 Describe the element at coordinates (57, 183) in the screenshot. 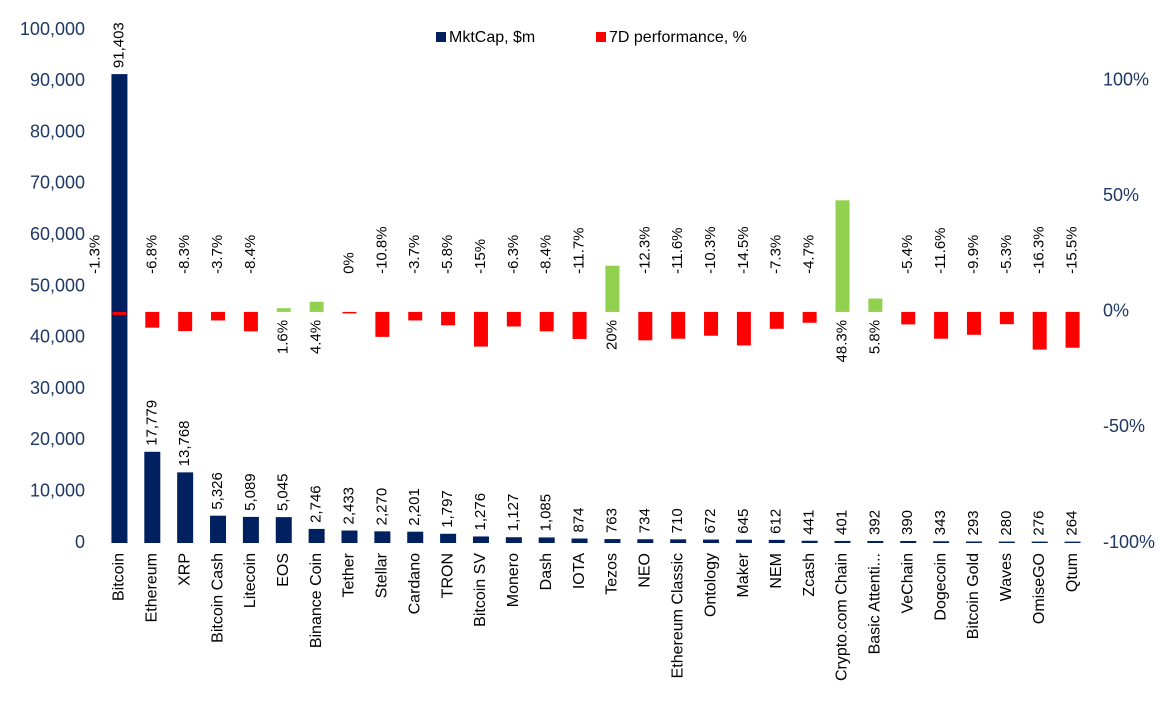

I see `y-tick-label: 70,000` at that location.